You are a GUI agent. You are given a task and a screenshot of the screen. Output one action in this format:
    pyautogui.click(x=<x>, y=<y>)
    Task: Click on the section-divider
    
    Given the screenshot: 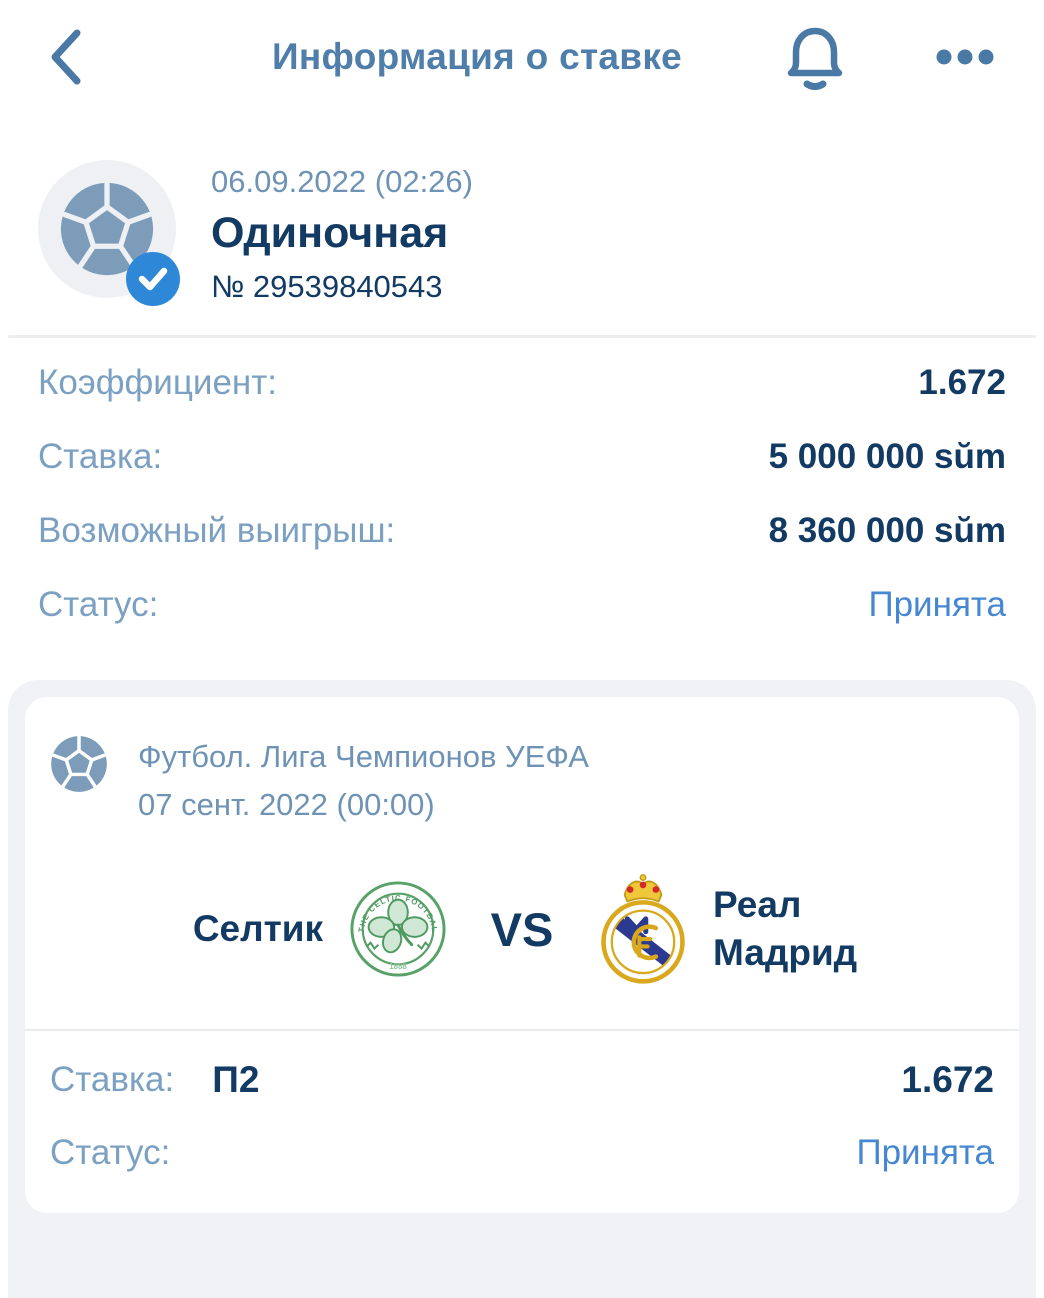 What is the action you would take?
    pyautogui.click(x=522, y=336)
    